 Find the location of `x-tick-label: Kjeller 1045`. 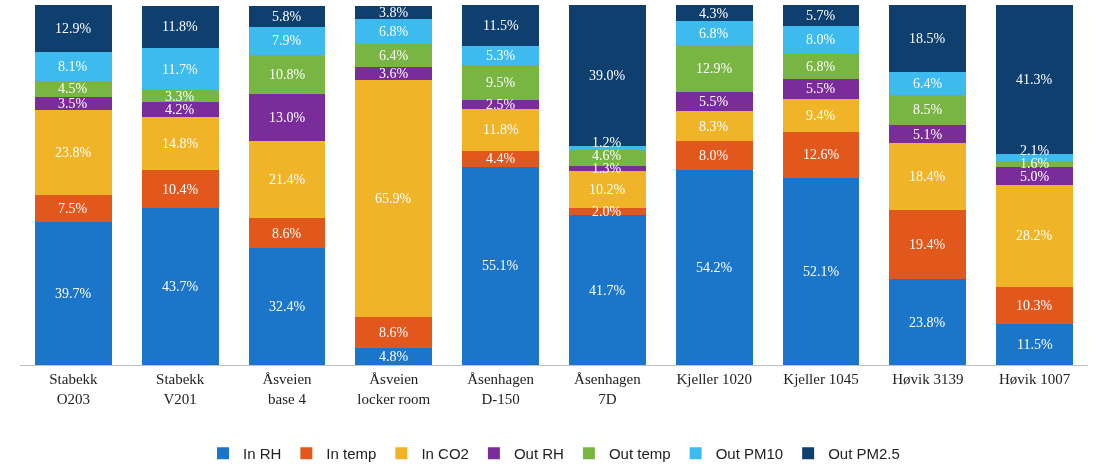

x-tick-label: Kjeller 1045 is located at coordinates (821, 379).